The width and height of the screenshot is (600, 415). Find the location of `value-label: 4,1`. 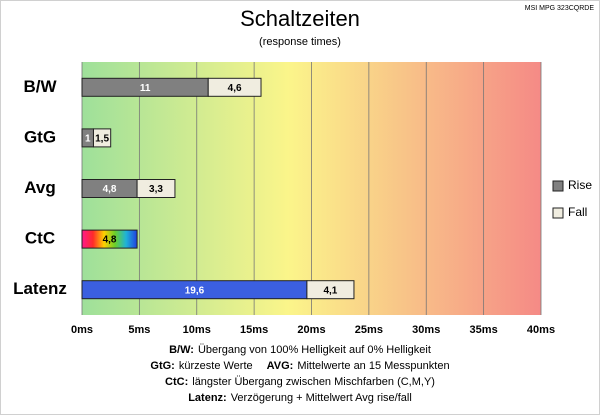

value-label: 4,1 is located at coordinates (330, 290).